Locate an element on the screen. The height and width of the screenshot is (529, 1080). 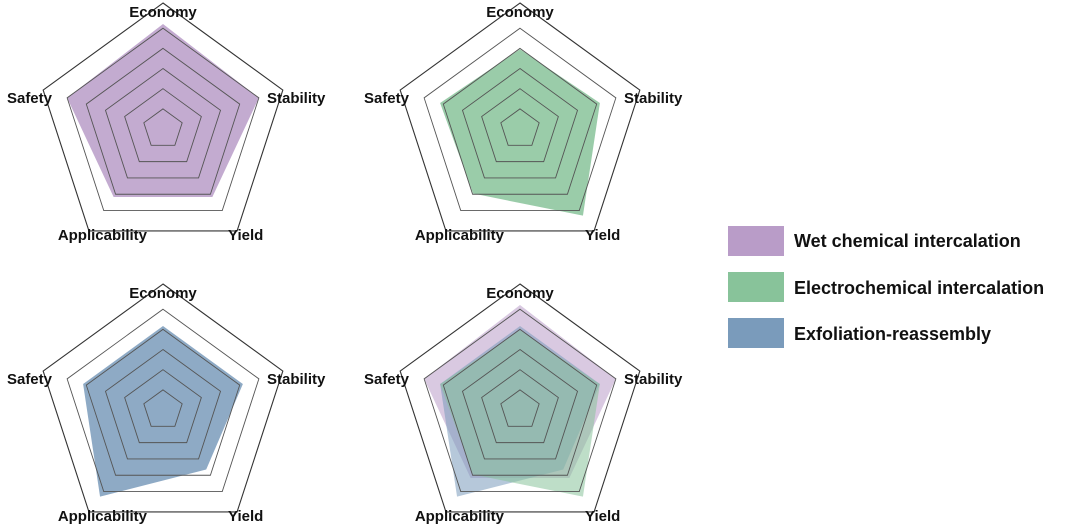
legend-swatch-exfoliation is located at coordinates (756, 333).